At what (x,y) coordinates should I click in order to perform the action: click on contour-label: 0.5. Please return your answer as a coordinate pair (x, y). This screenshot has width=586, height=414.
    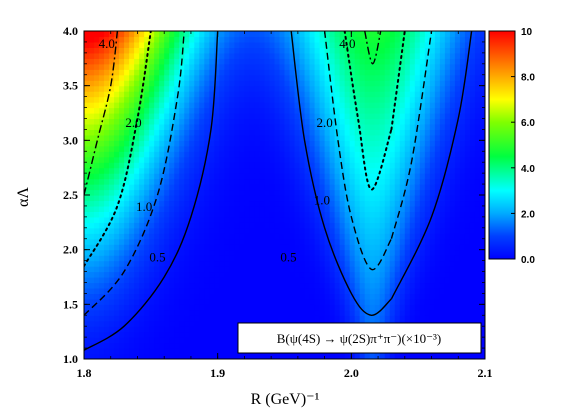
    Looking at the image, I should click on (157, 256).